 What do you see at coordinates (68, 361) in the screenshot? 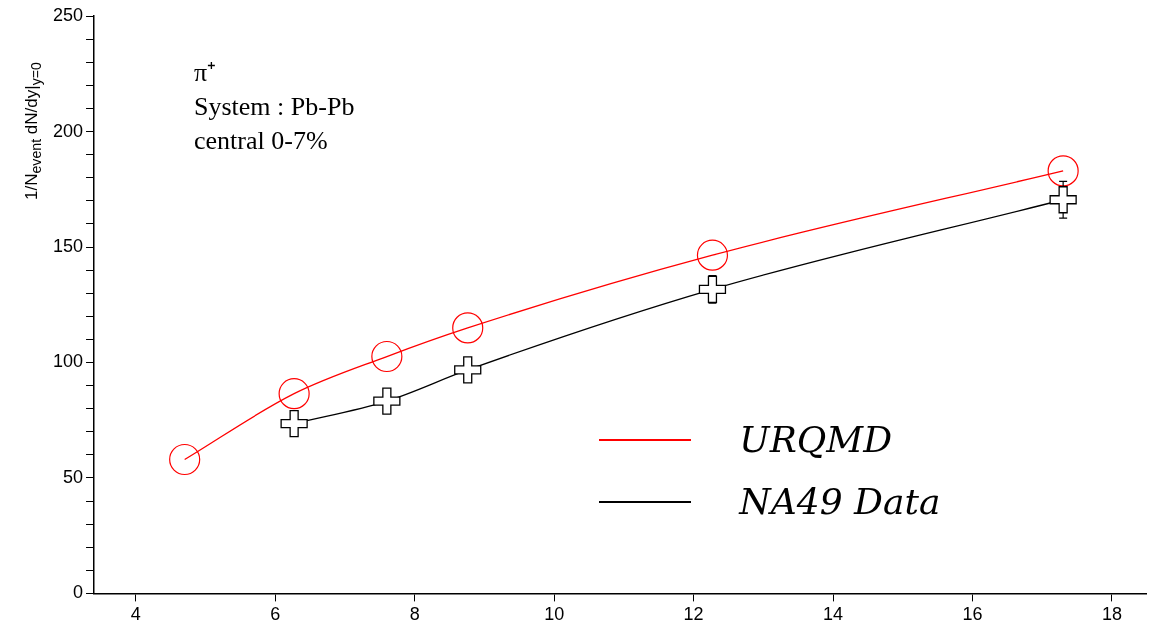
I see `y-tick-label: 100` at bounding box center [68, 361].